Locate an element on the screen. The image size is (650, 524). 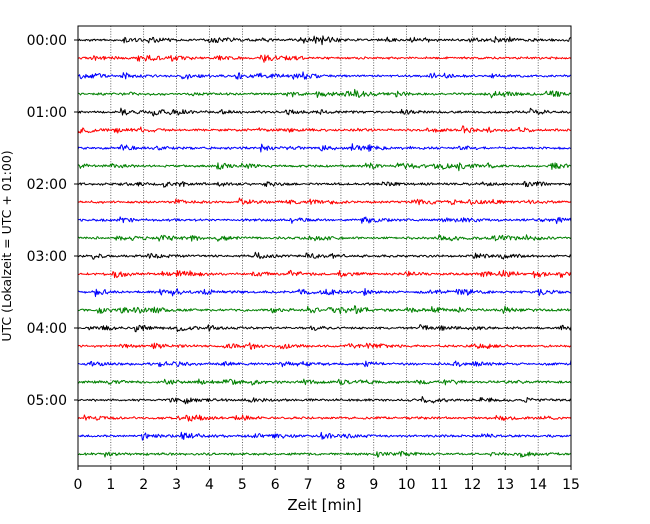
y-tick-label-00:00: 00:00 is located at coordinates (47, 41).